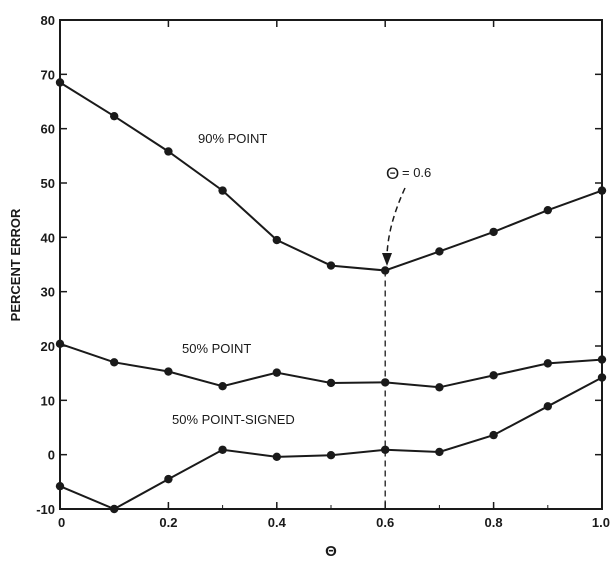 The width and height of the screenshot is (612, 563). I want to click on series-label-50-point-signed: 50% POINT-SIGNED, so click(233, 419).